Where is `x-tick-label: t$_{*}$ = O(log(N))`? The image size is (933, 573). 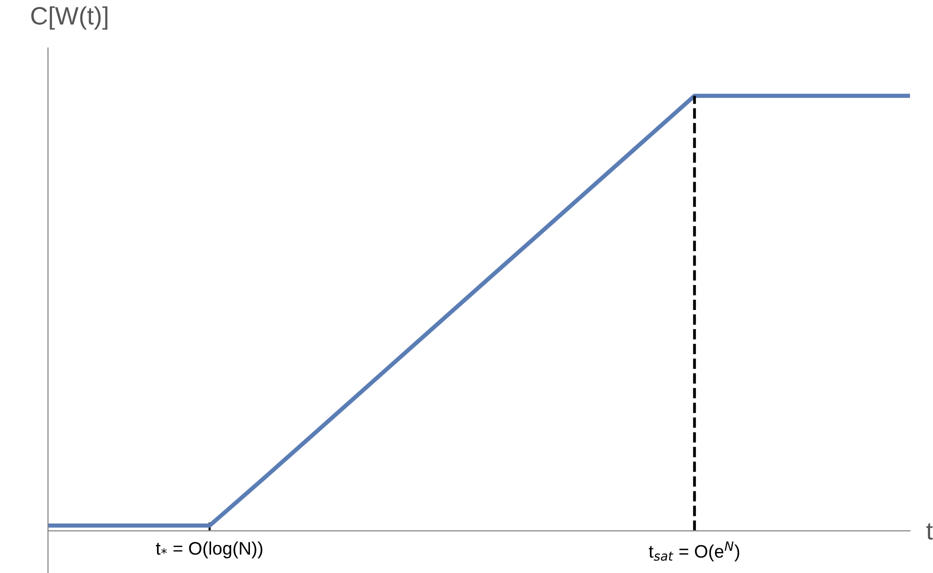 x-tick-label: t$_{*}$ = O(log(N)) is located at coordinates (209, 550).